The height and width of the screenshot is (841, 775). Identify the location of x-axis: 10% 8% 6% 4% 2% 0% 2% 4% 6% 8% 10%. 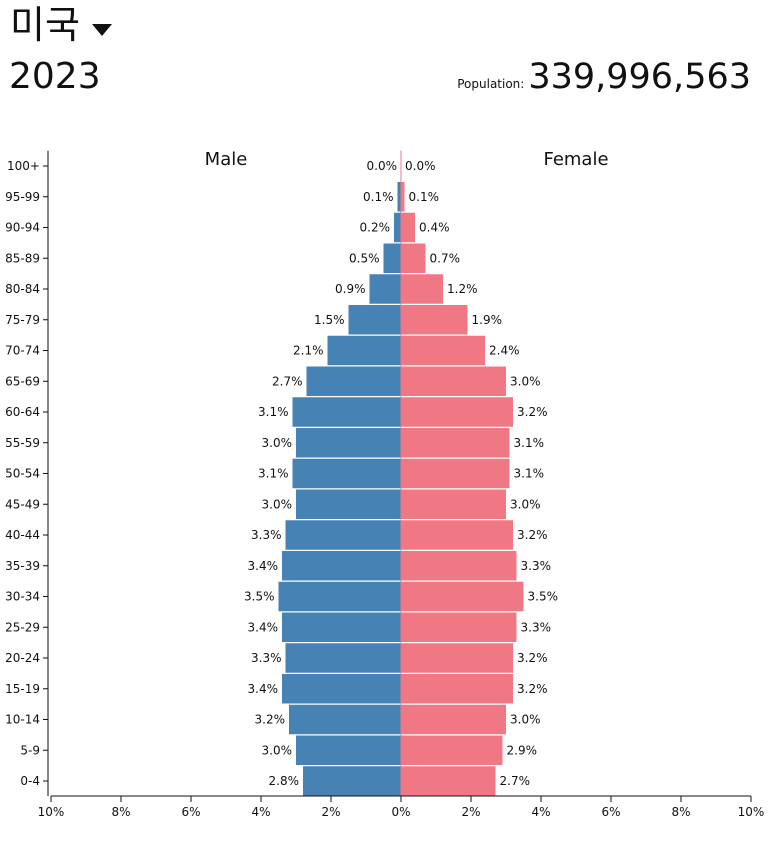
(401, 807).